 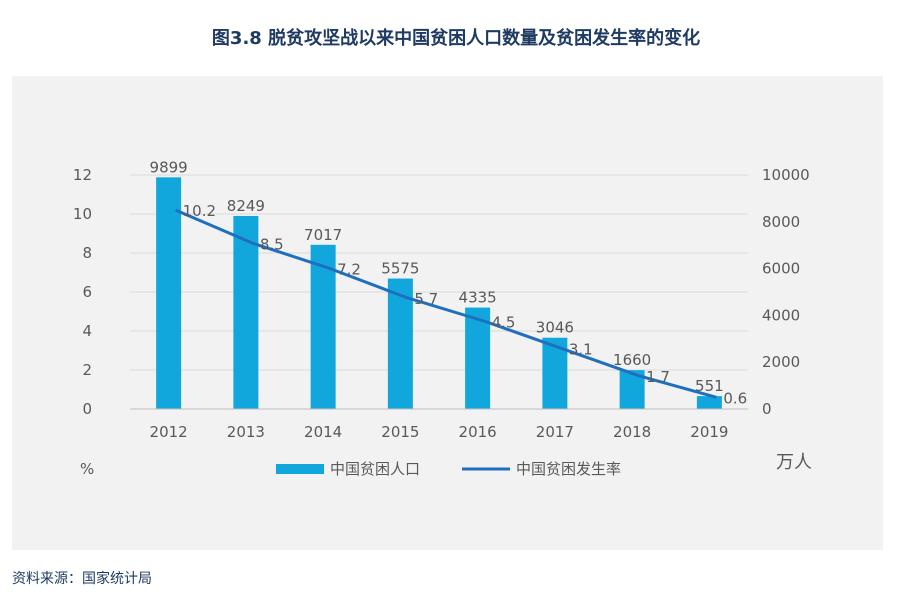 I want to click on bar-data-label: 4335, so click(x=478, y=298).